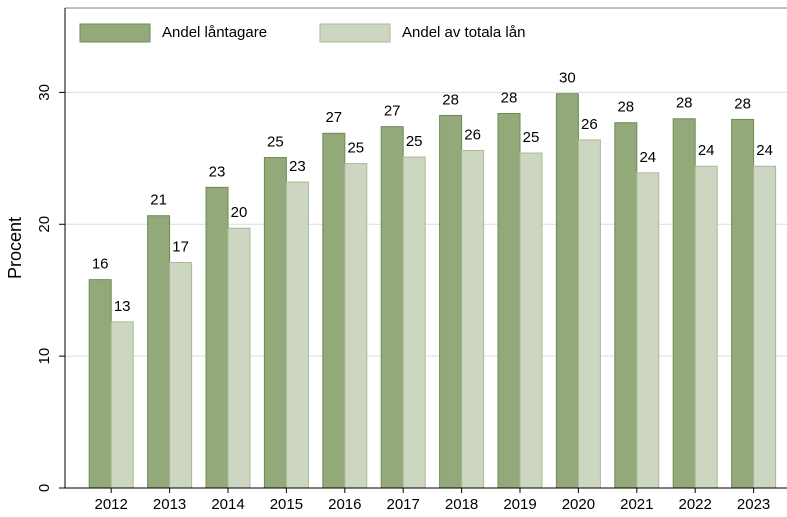 The width and height of the screenshot is (787, 517). What do you see at coordinates (44, 488) in the screenshot?
I see `y-tick-label: 0` at bounding box center [44, 488].